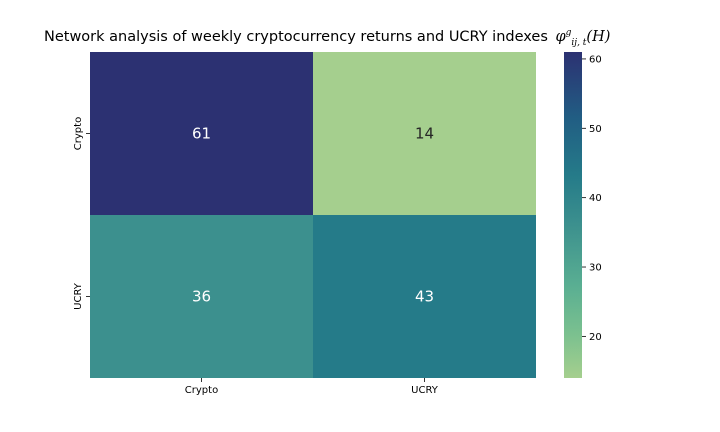 The image size is (720, 432). I want to click on title-symbol-suffix: (H), so click(598, 36).